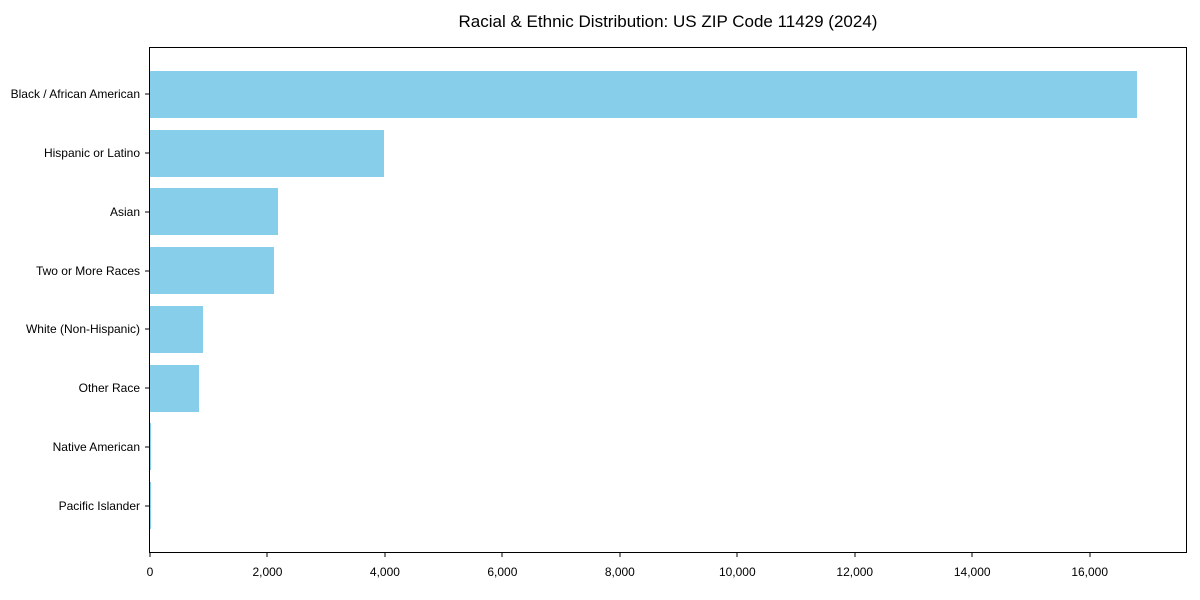 This screenshot has width=1200, height=600. What do you see at coordinates (384, 572) in the screenshot?
I see `x-tick-label: 4,000` at bounding box center [384, 572].